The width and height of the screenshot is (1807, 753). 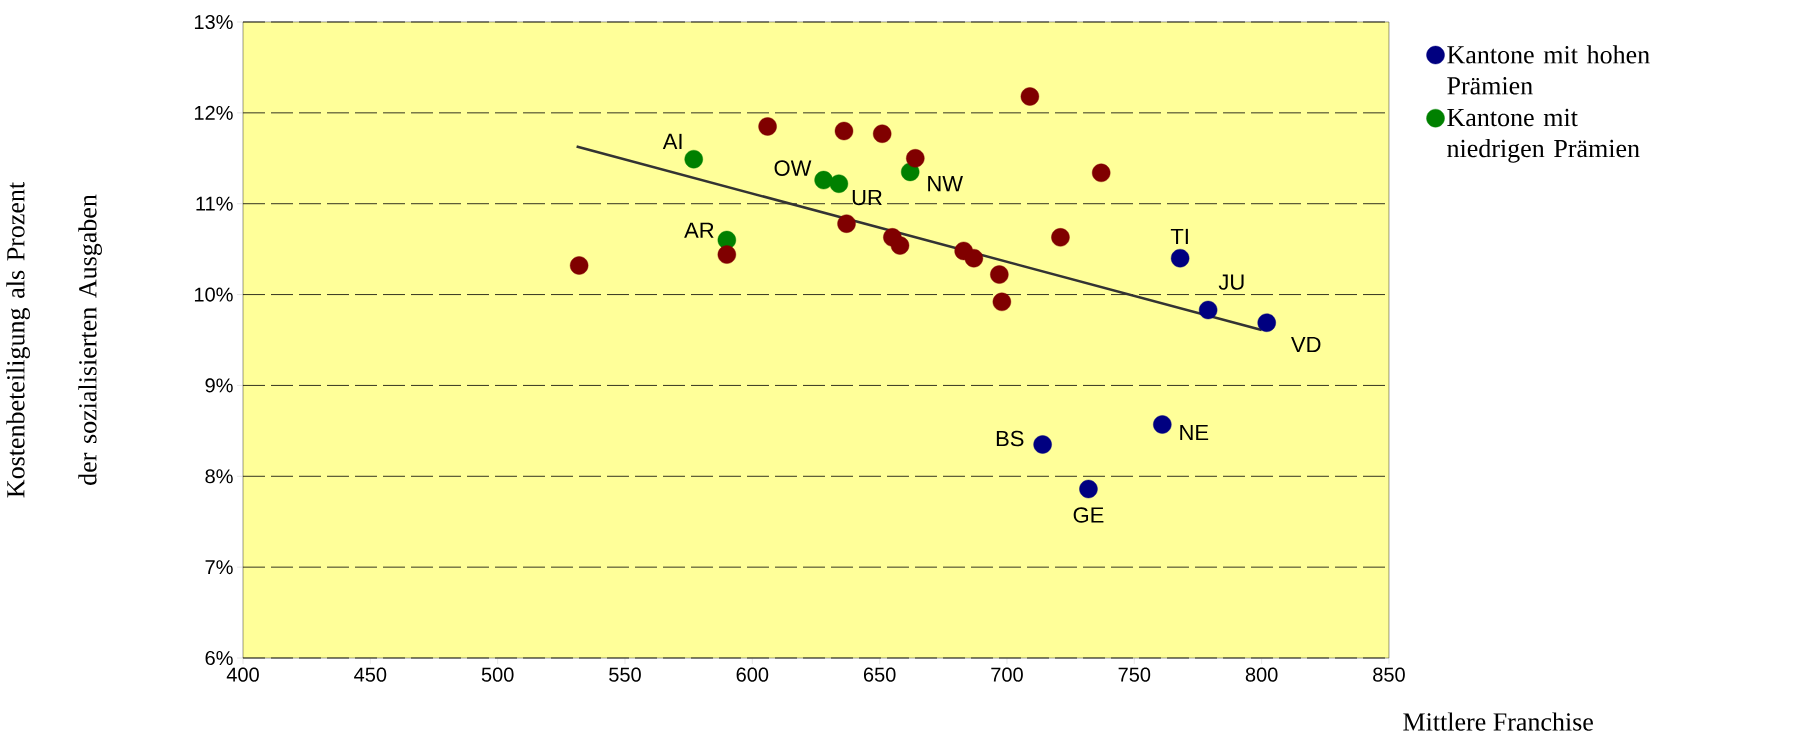 I want to click on x-tick-label: 850, so click(x=1389, y=674).